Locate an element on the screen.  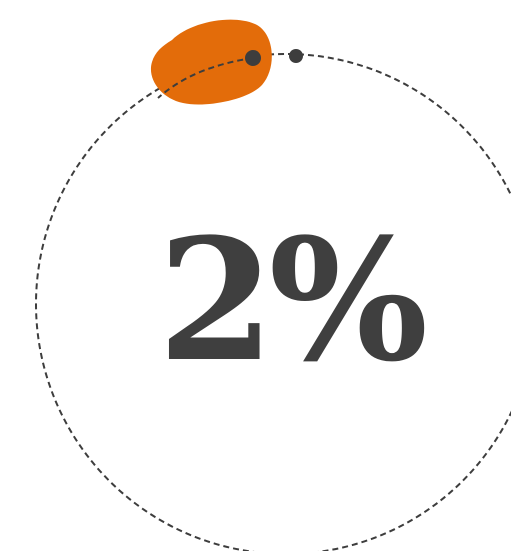
progress-marker-dot is located at coordinates (253, 58).